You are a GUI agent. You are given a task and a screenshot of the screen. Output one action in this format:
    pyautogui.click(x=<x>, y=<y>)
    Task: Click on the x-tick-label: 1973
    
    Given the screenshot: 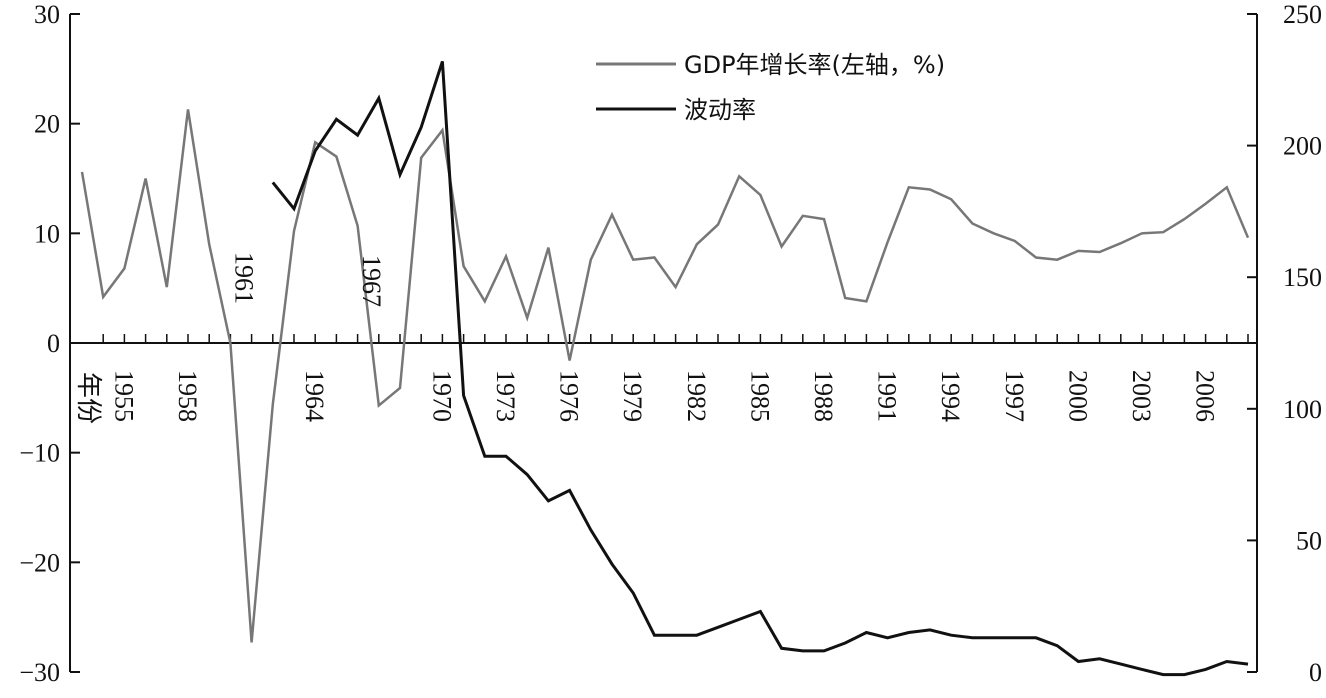 What is the action you would take?
    pyautogui.click(x=505, y=396)
    